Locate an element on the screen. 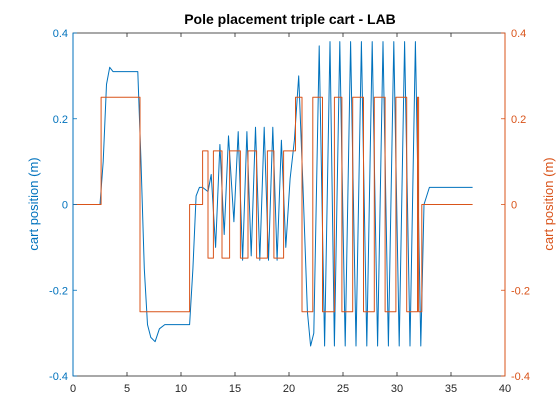 This screenshot has height=420, width=560. left-y-tick-label: 0.2 is located at coordinates (60, 120).